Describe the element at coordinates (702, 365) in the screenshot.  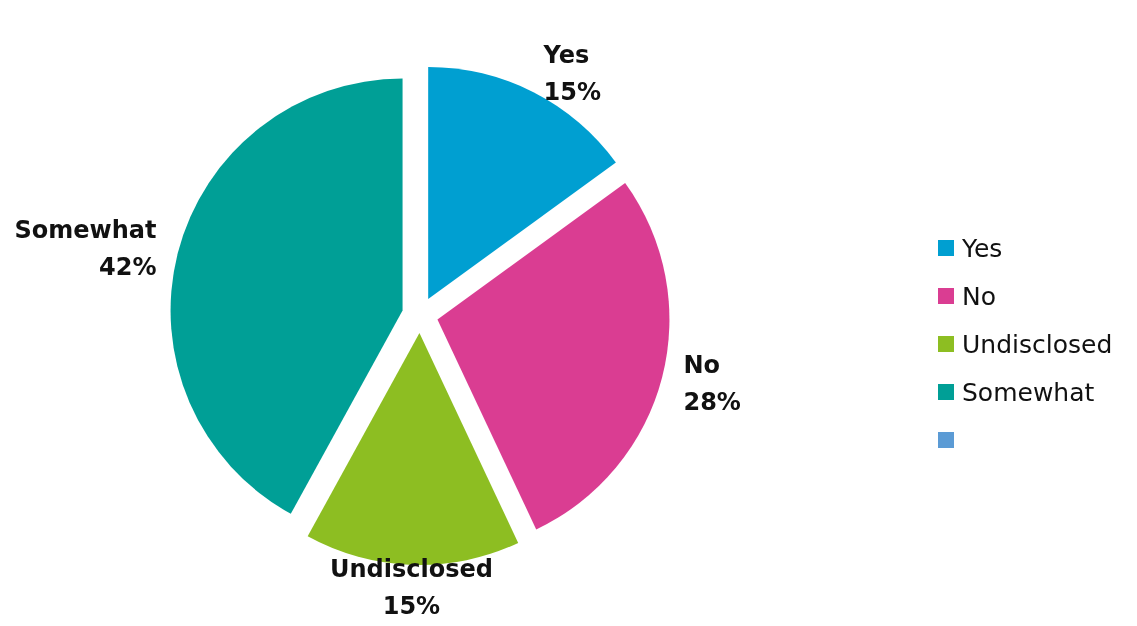
I see `slice-label: No` at that location.